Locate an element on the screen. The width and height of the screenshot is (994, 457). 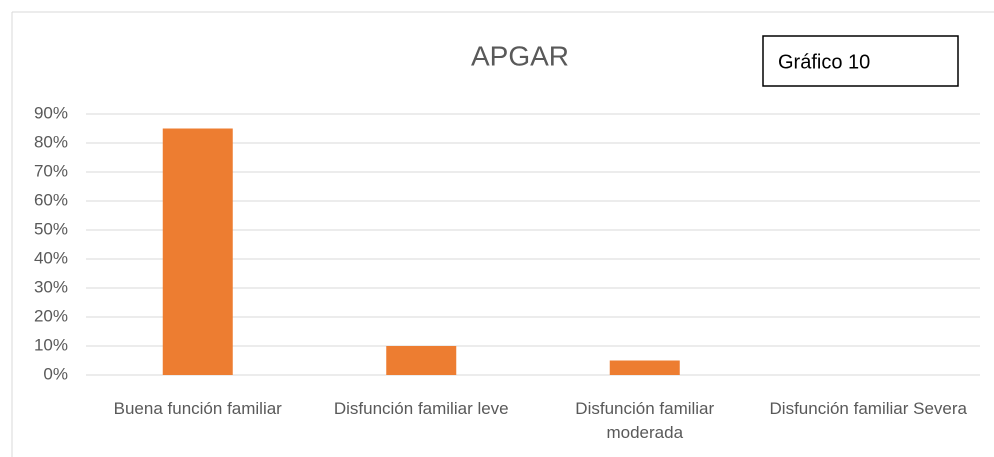
annotation: Gráfico 10 is located at coordinates (824, 62).